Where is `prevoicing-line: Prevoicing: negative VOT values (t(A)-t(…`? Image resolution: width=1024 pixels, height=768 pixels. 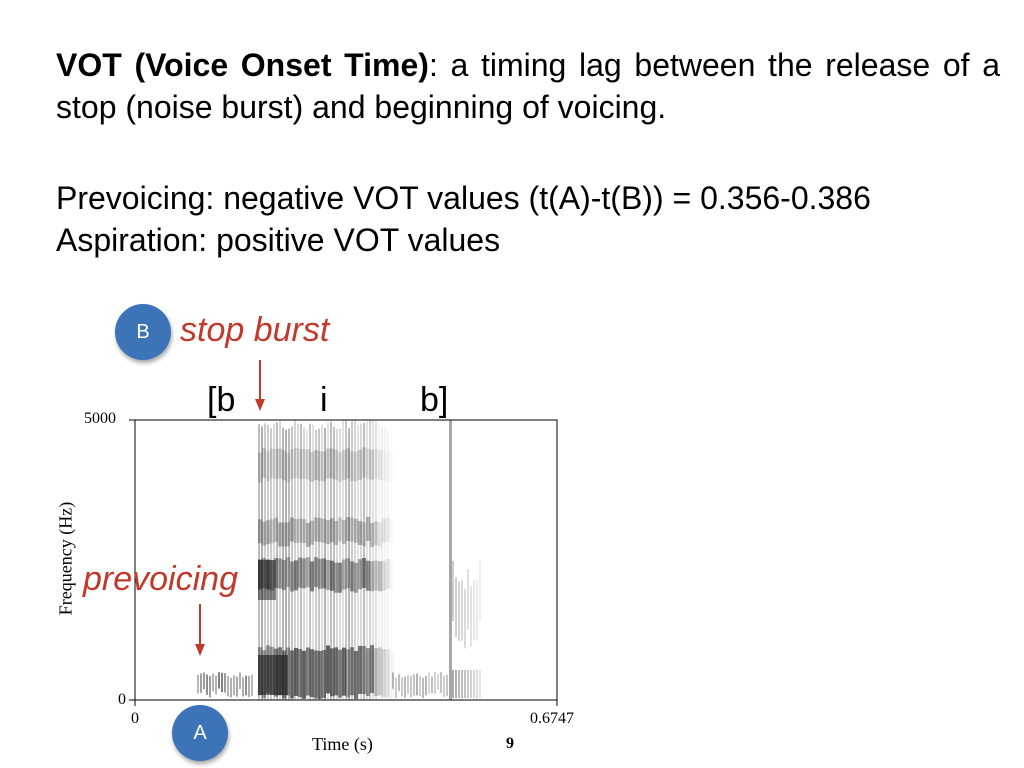 prevoicing-line: Prevoicing: negative VOT values (t(A)-t(… is located at coordinates (463, 198).